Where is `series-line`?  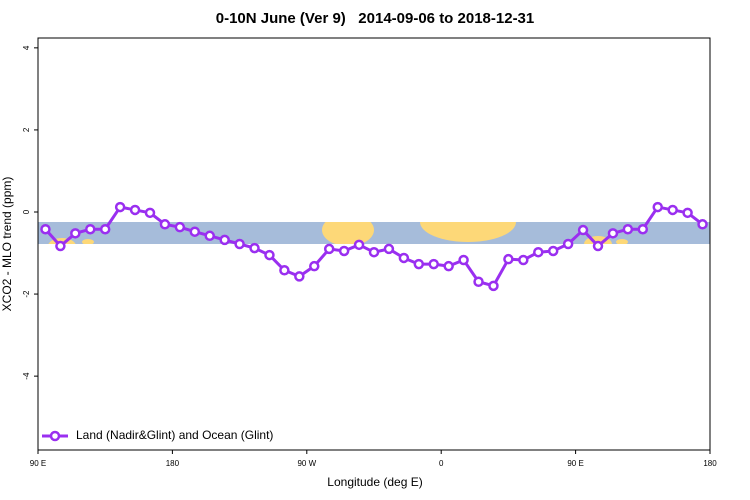
series-line is located at coordinates (374, 246).